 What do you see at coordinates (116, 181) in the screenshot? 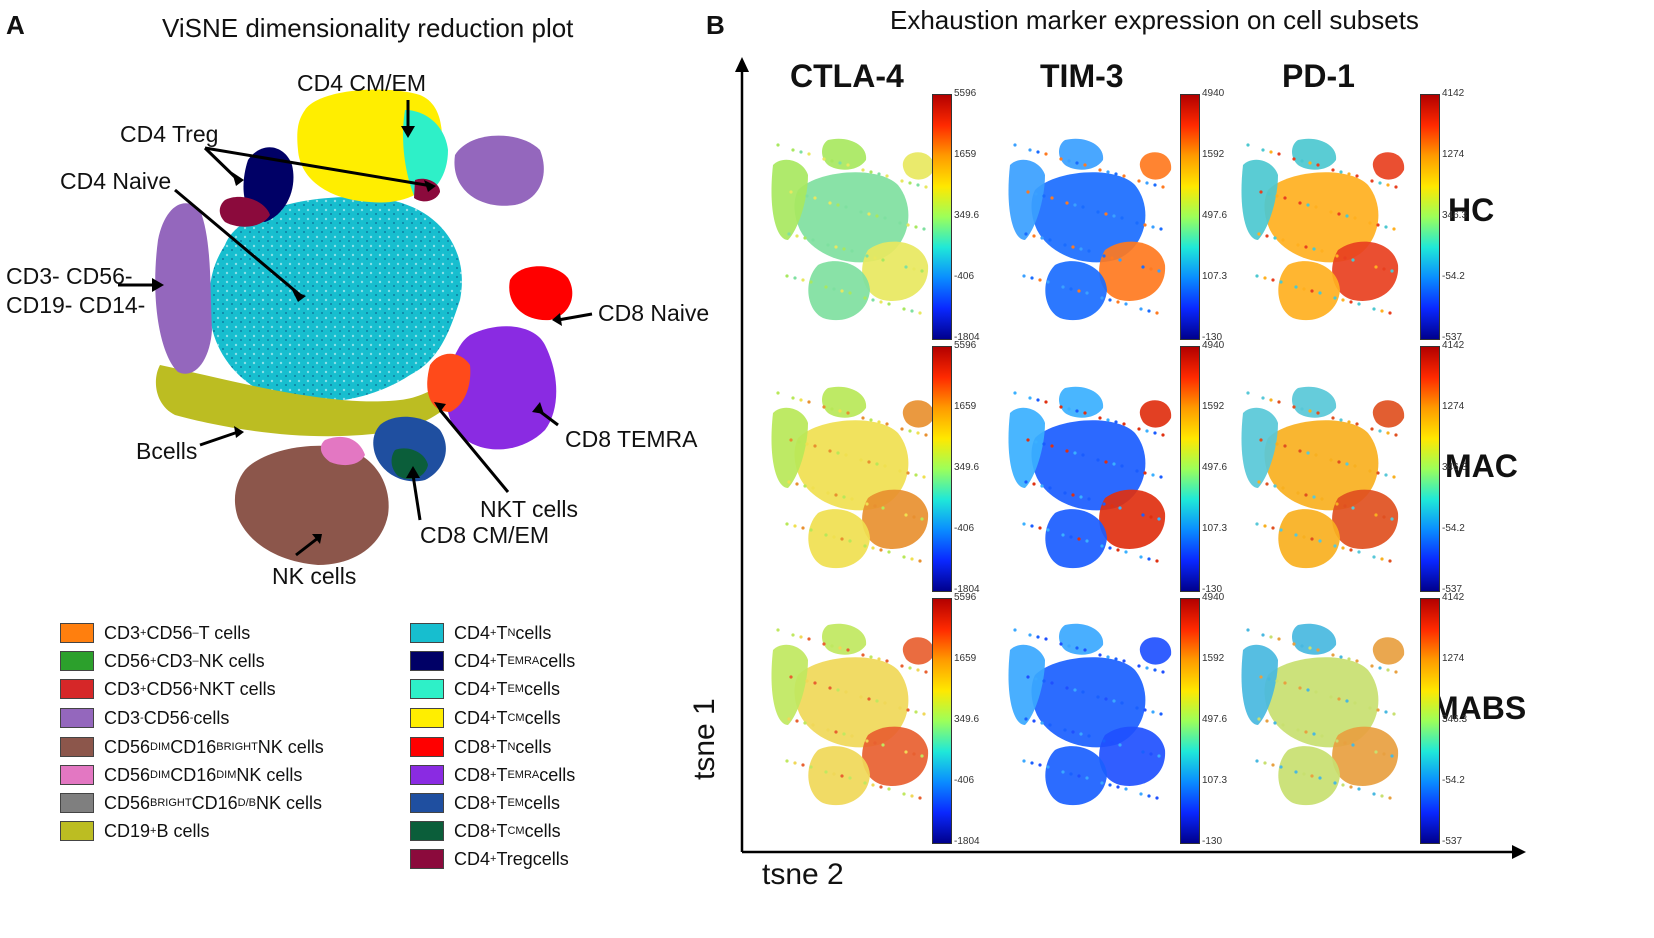
I see `label-cd4-naive: CD4 Naive` at bounding box center [116, 181].